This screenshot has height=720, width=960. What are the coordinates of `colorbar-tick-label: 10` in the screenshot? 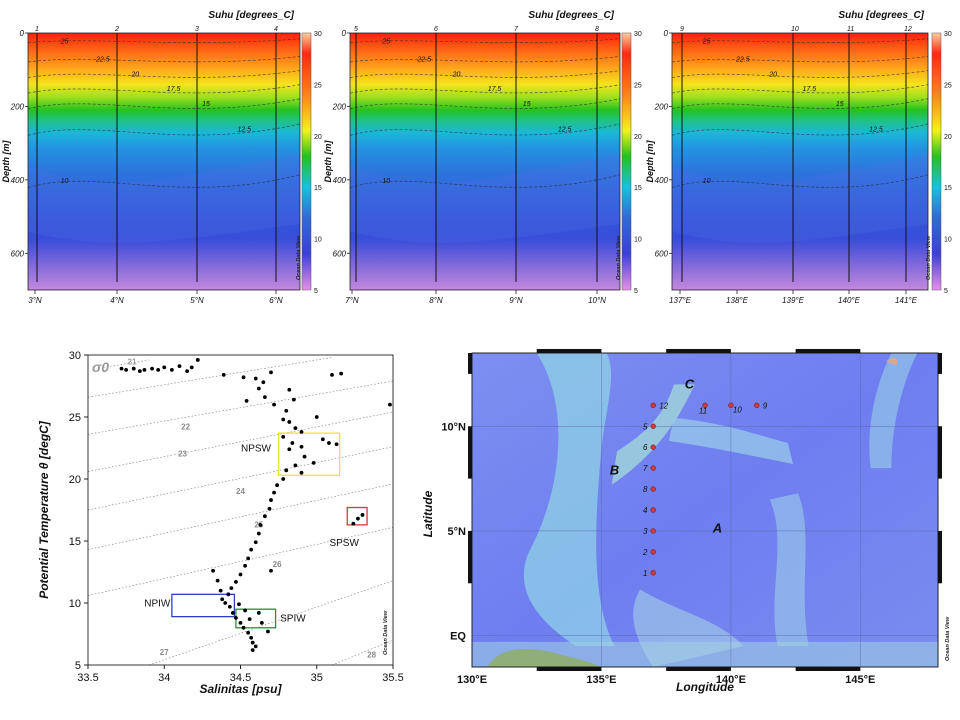 It's located at (948, 240).